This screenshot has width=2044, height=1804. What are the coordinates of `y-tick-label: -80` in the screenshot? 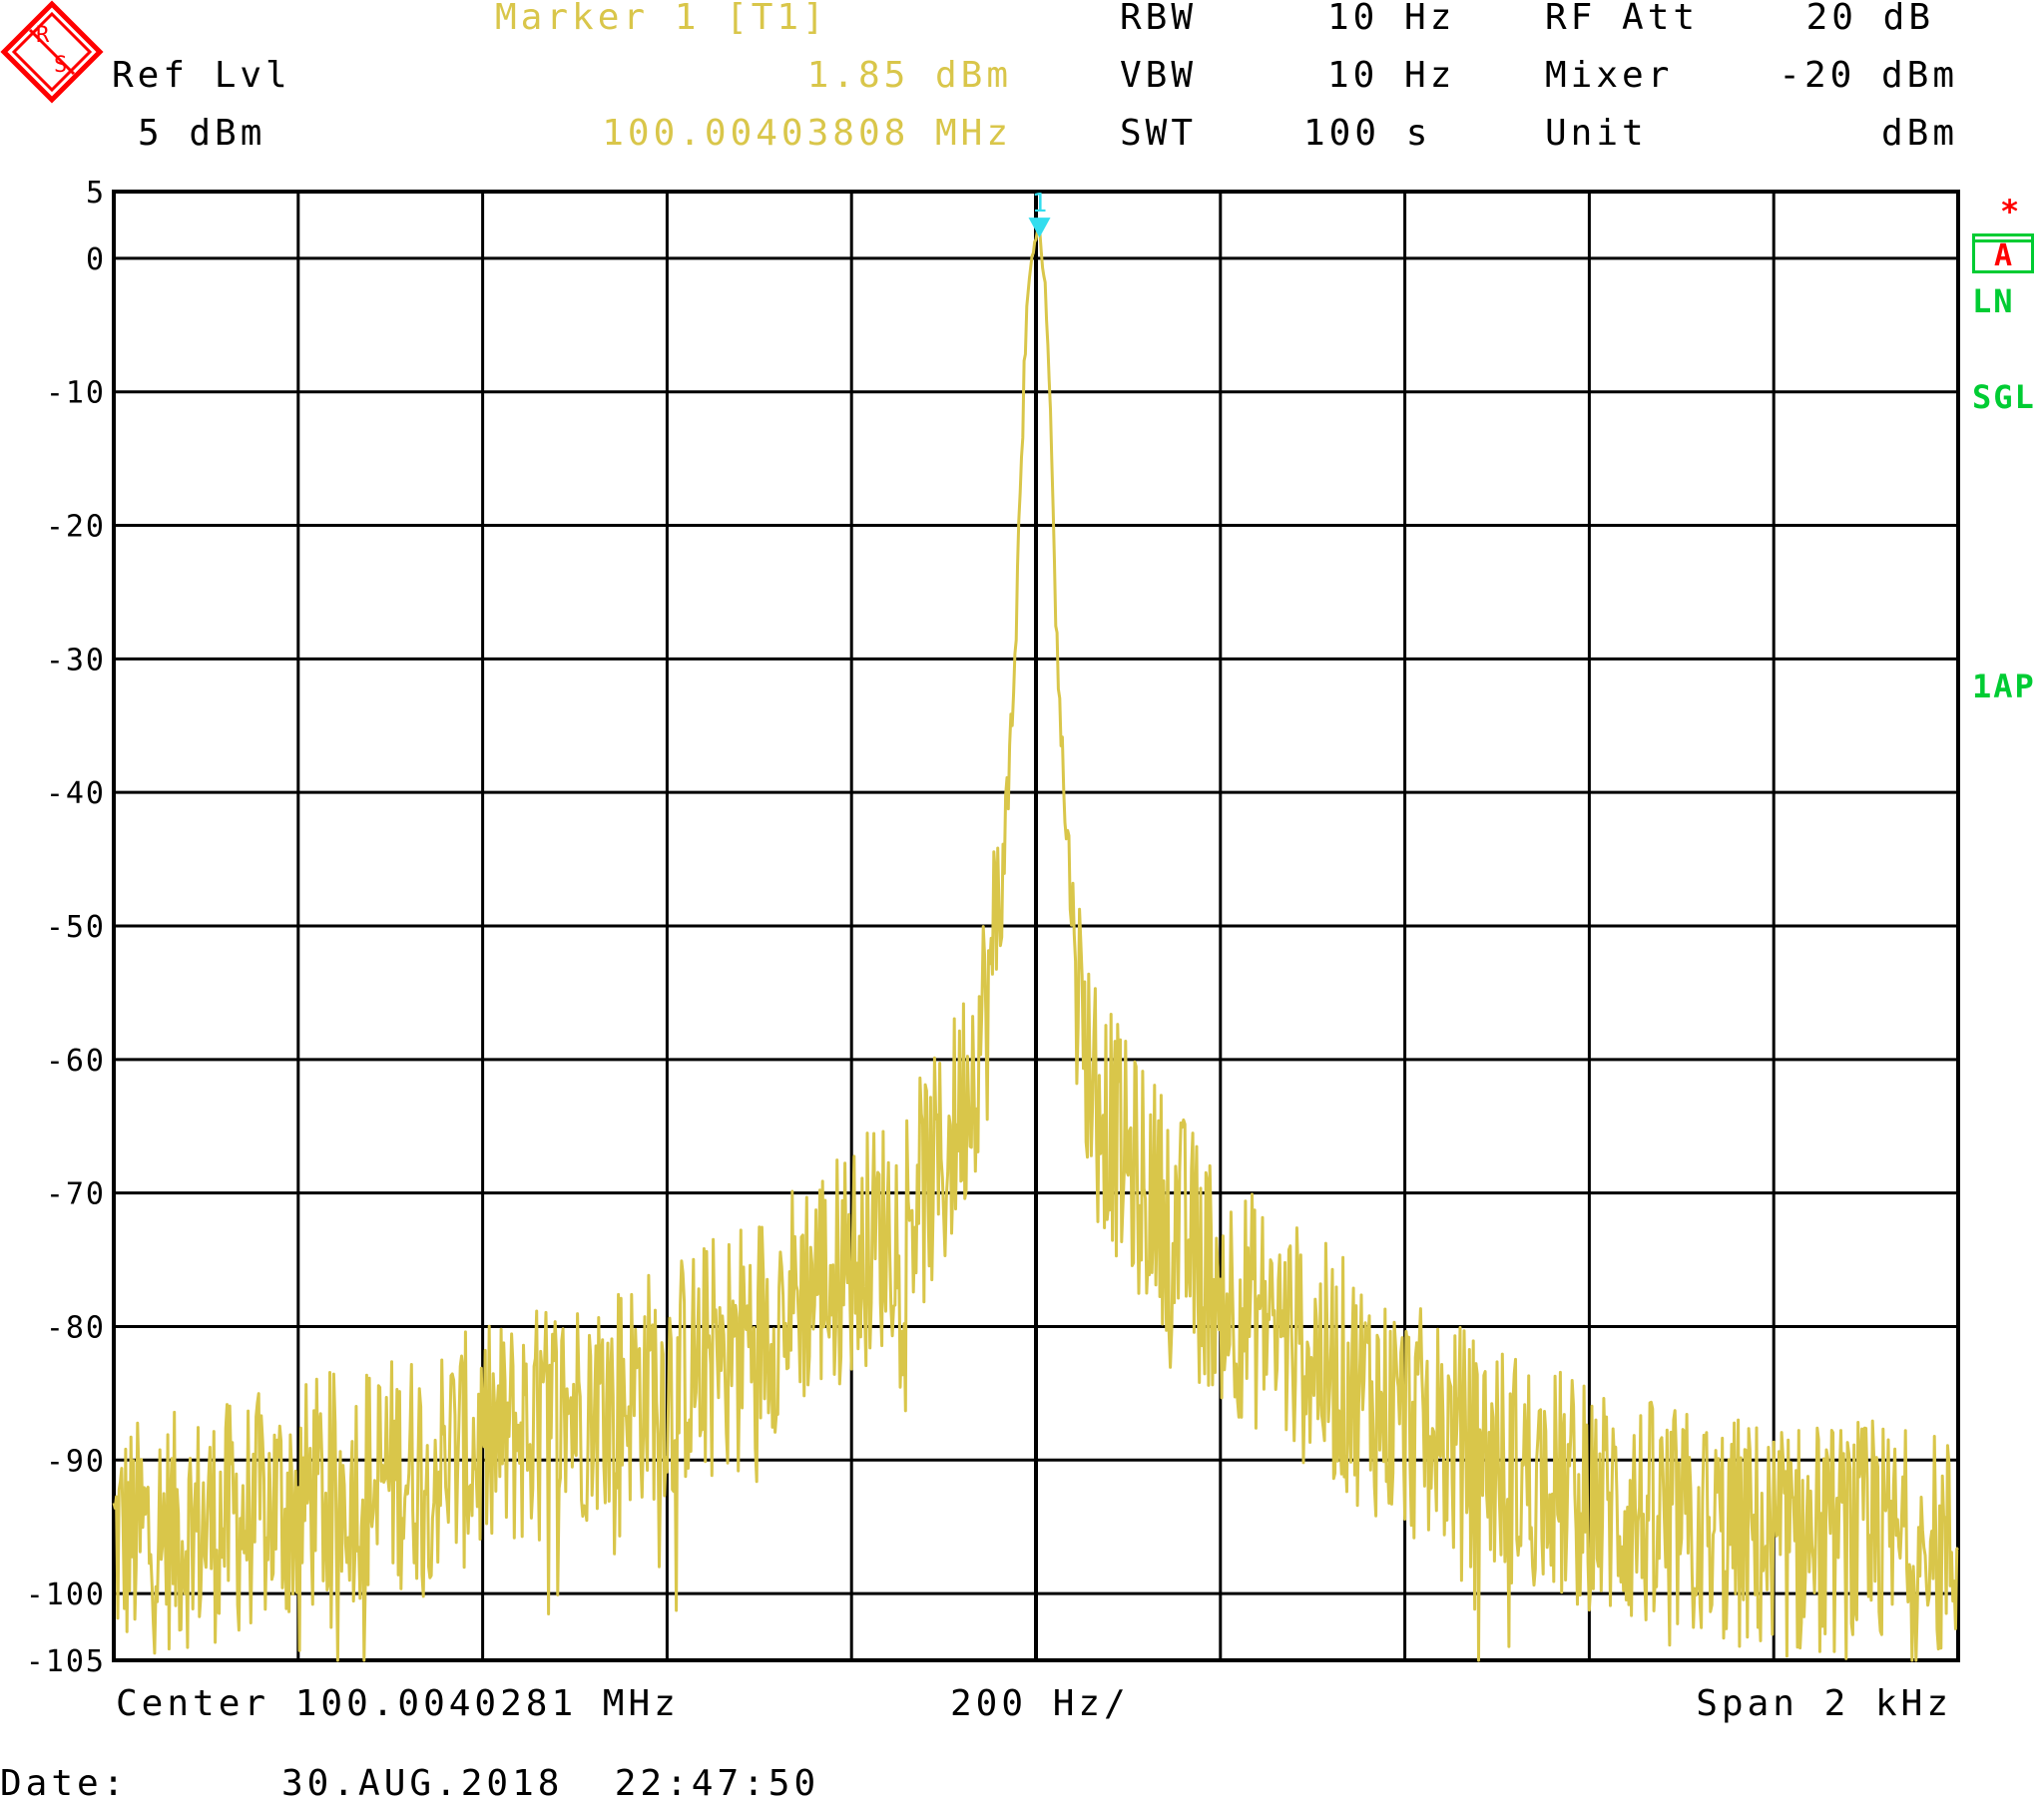 It's located at (76, 1328).